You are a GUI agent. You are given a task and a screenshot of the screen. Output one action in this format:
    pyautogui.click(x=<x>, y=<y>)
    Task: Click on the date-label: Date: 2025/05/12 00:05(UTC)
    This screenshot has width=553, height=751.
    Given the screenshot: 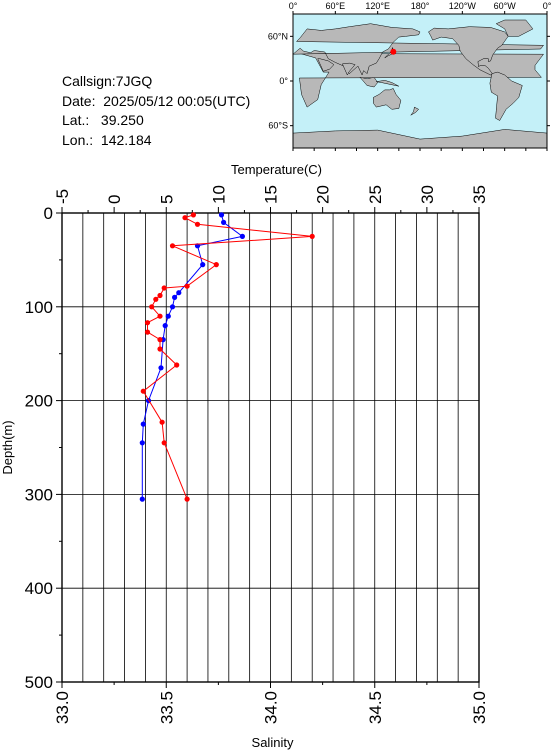 What is the action you would take?
    pyautogui.click(x=156, y=100)
    